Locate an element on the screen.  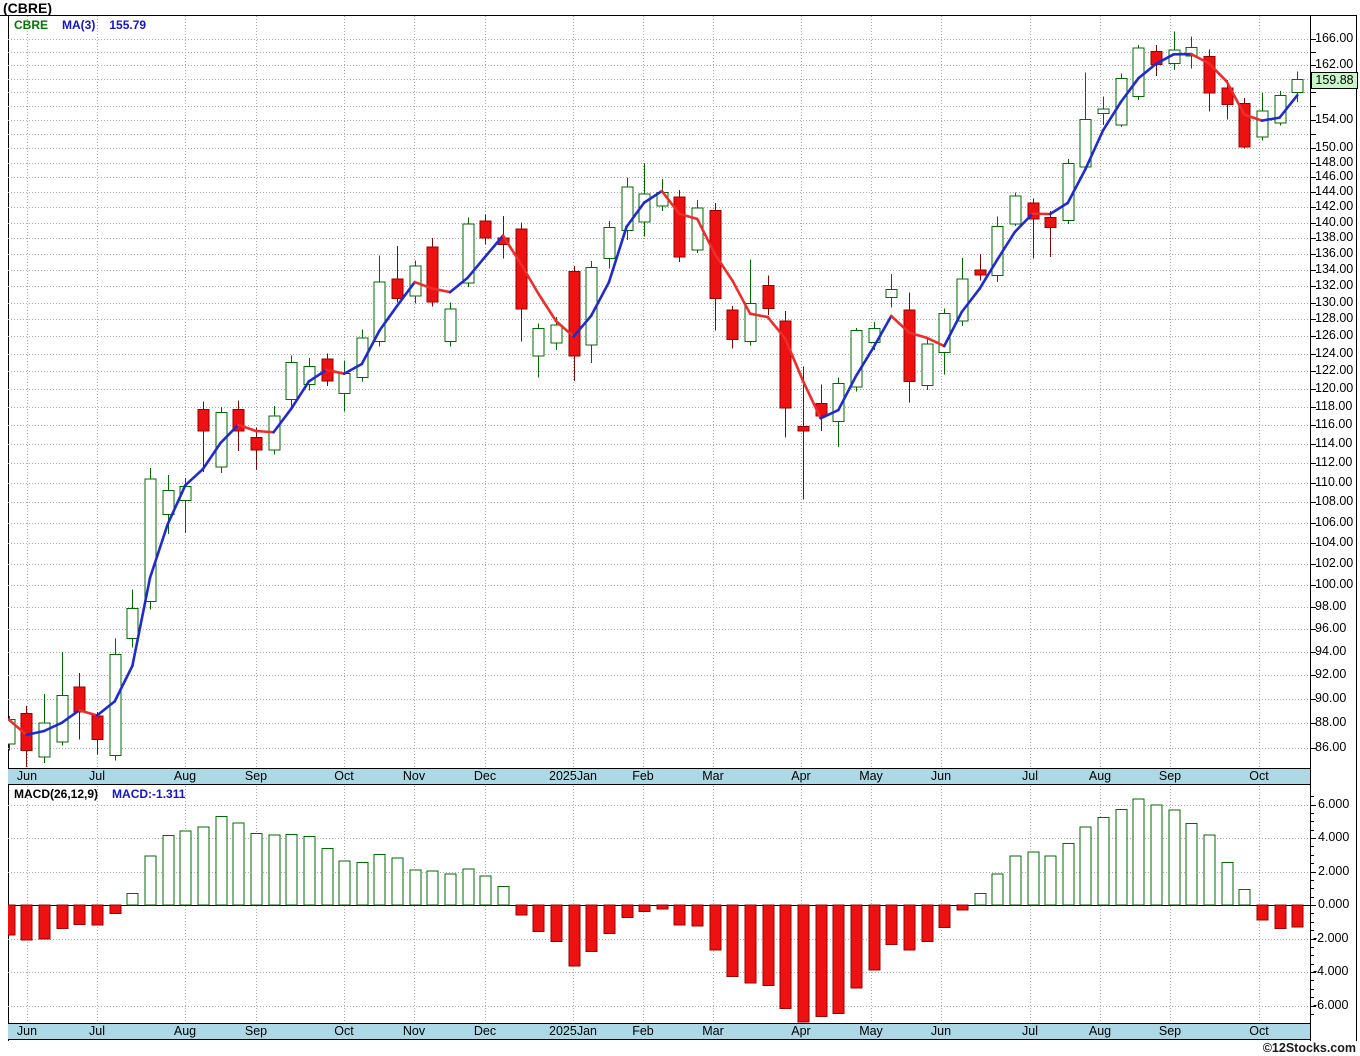
site-credit-link: ©12Stocks.com is located at coordinates (1309, 1048).